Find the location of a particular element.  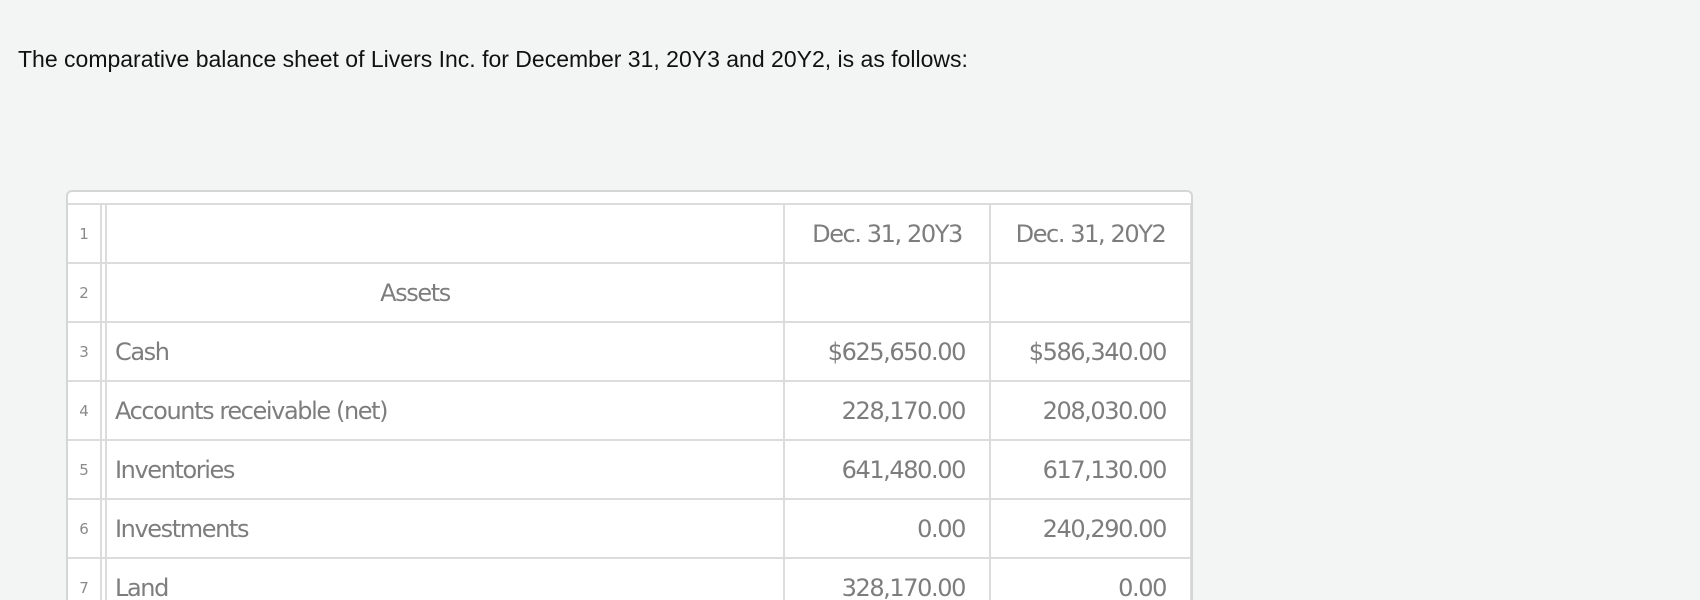

amount-cell-20y3: 328,170.00 is located at coordinates (887, 578).